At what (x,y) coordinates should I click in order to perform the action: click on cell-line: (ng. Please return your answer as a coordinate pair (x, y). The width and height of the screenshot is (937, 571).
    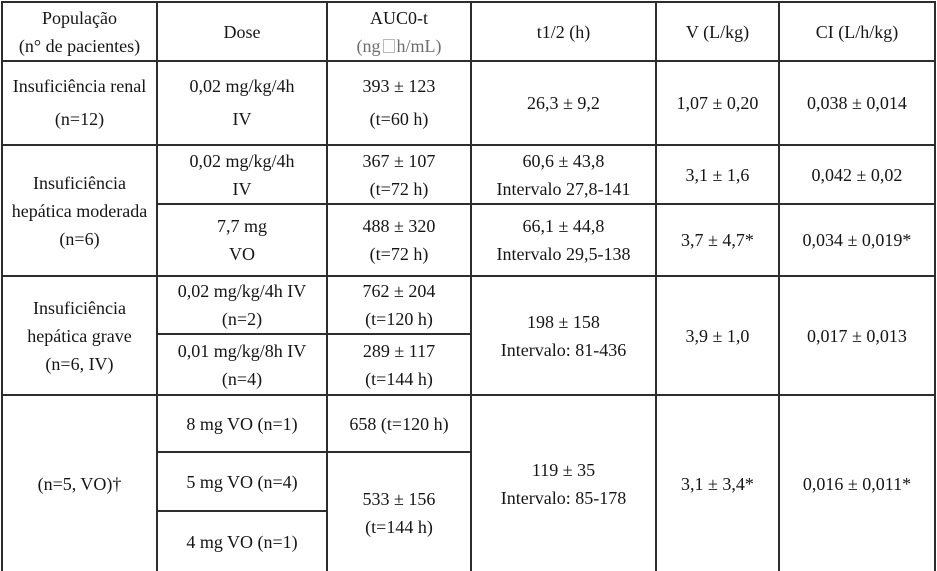
    Looking at the image, I should click on (368, 45).